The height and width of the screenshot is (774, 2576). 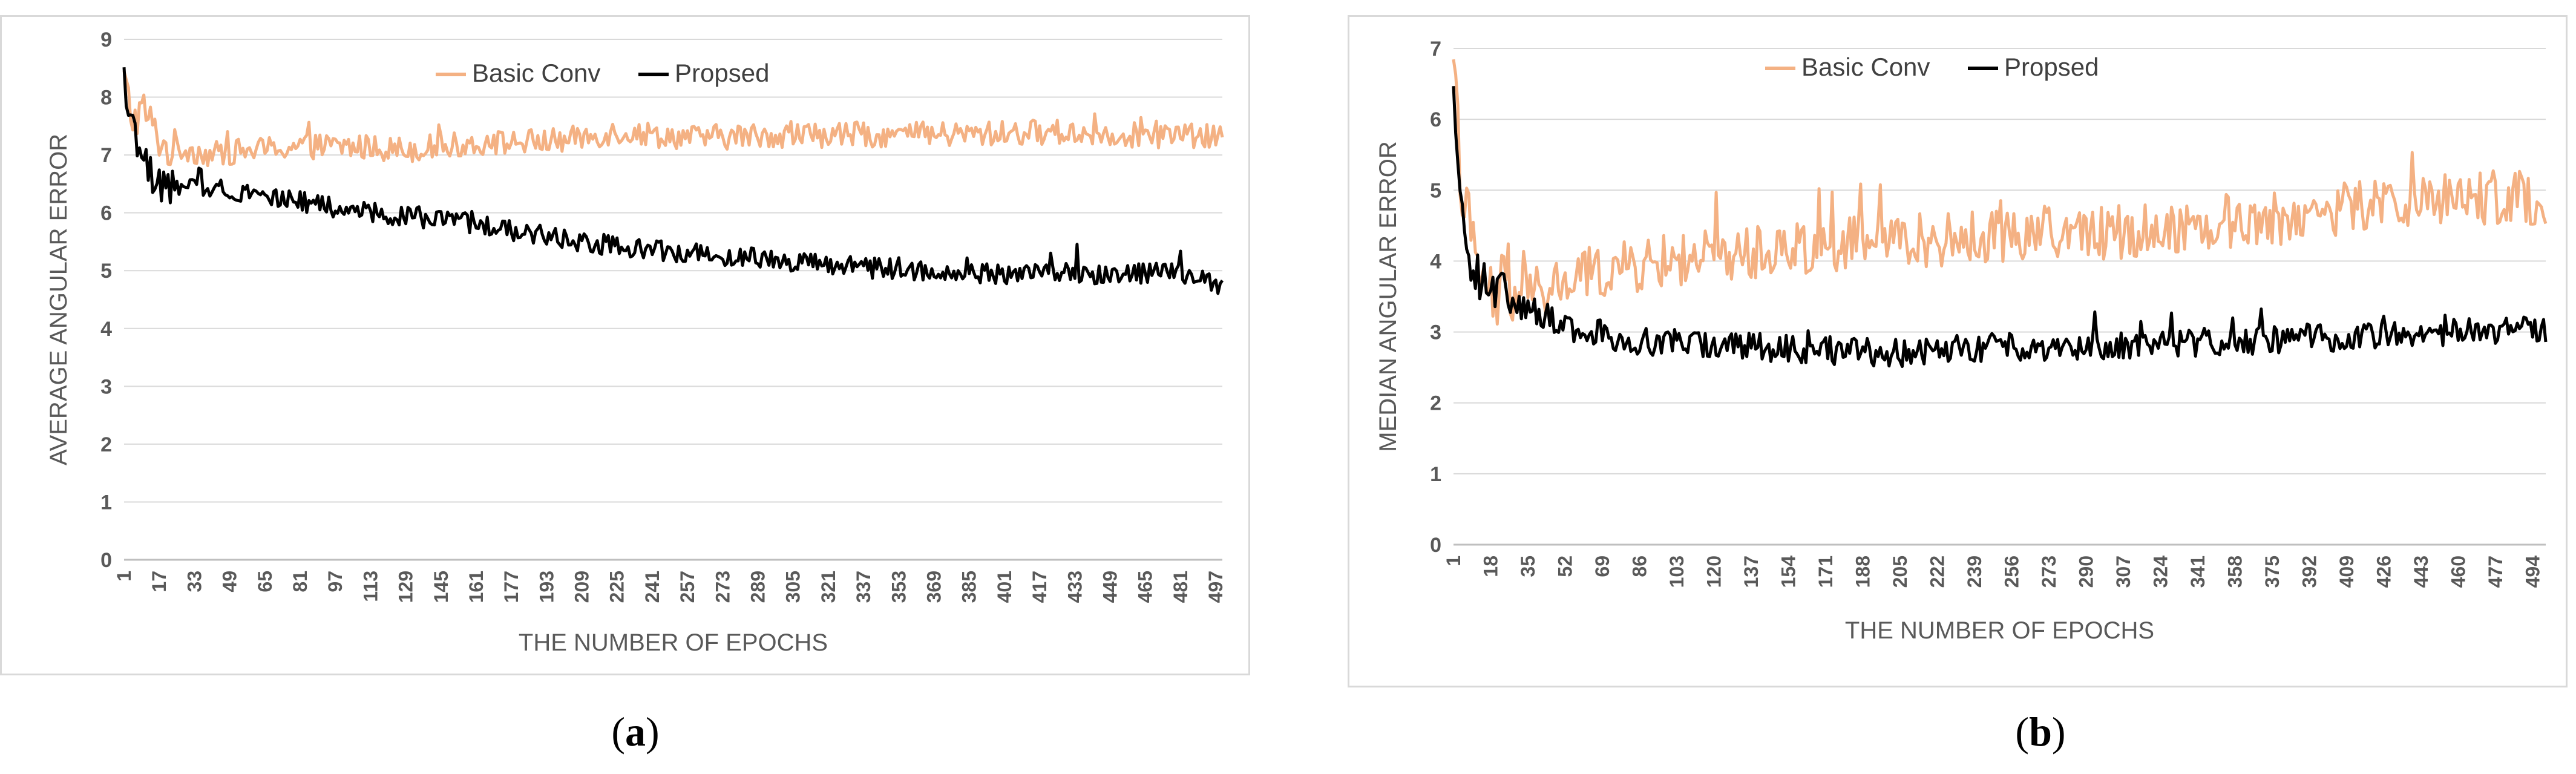 What do you see at coordinates (635, 732) in the screenshot?
I see `subfigure-label-a: (a)` at bounding box center [635, 732].